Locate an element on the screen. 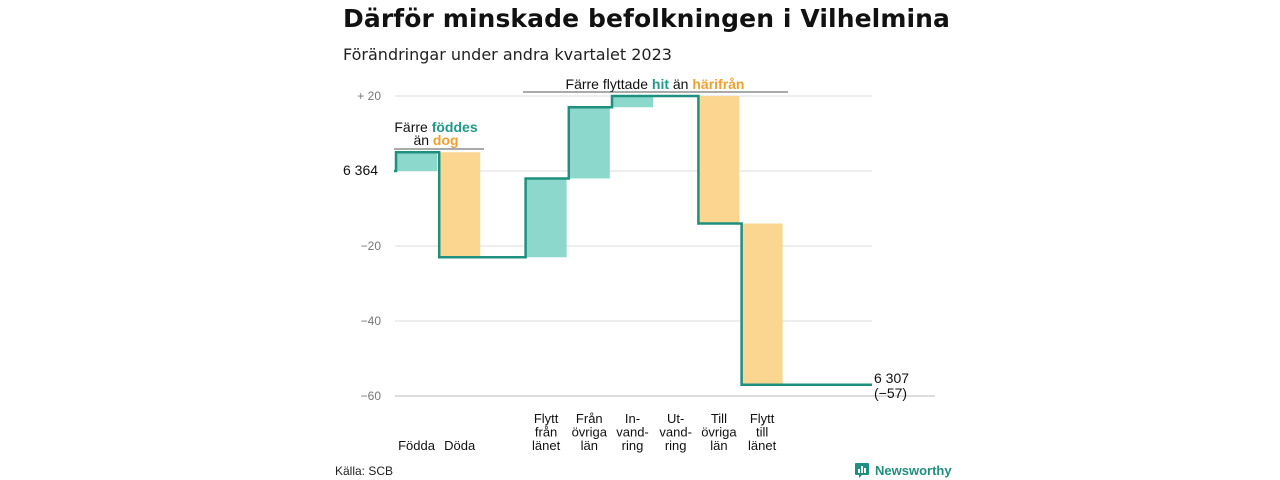 This screenshot has height=480, width=1280. bar-chart-icon is located at coordinates (862, 470).